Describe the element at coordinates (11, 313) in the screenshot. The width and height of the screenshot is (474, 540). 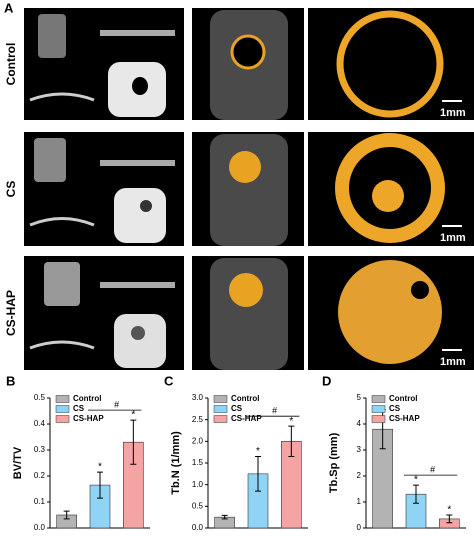
I see `row-label: CS-HAP` at that location.